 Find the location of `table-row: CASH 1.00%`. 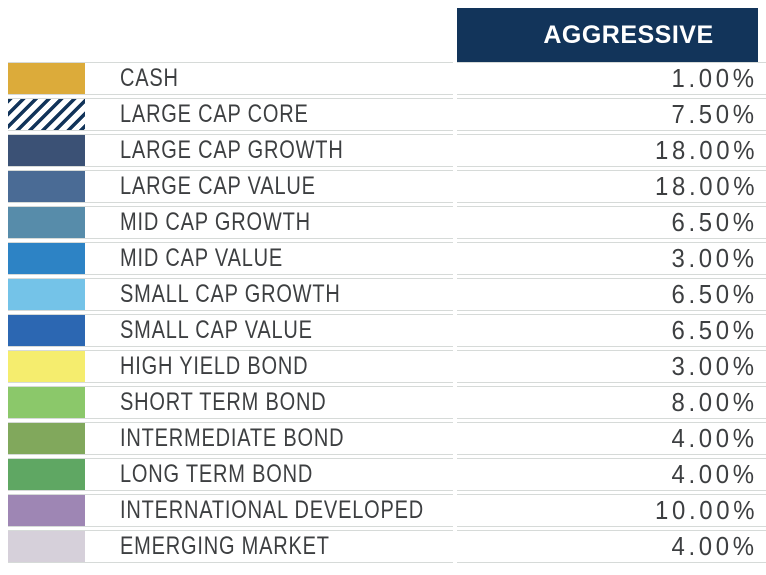

table-row: CASH 1.00% is located at coordinates (383, 78).